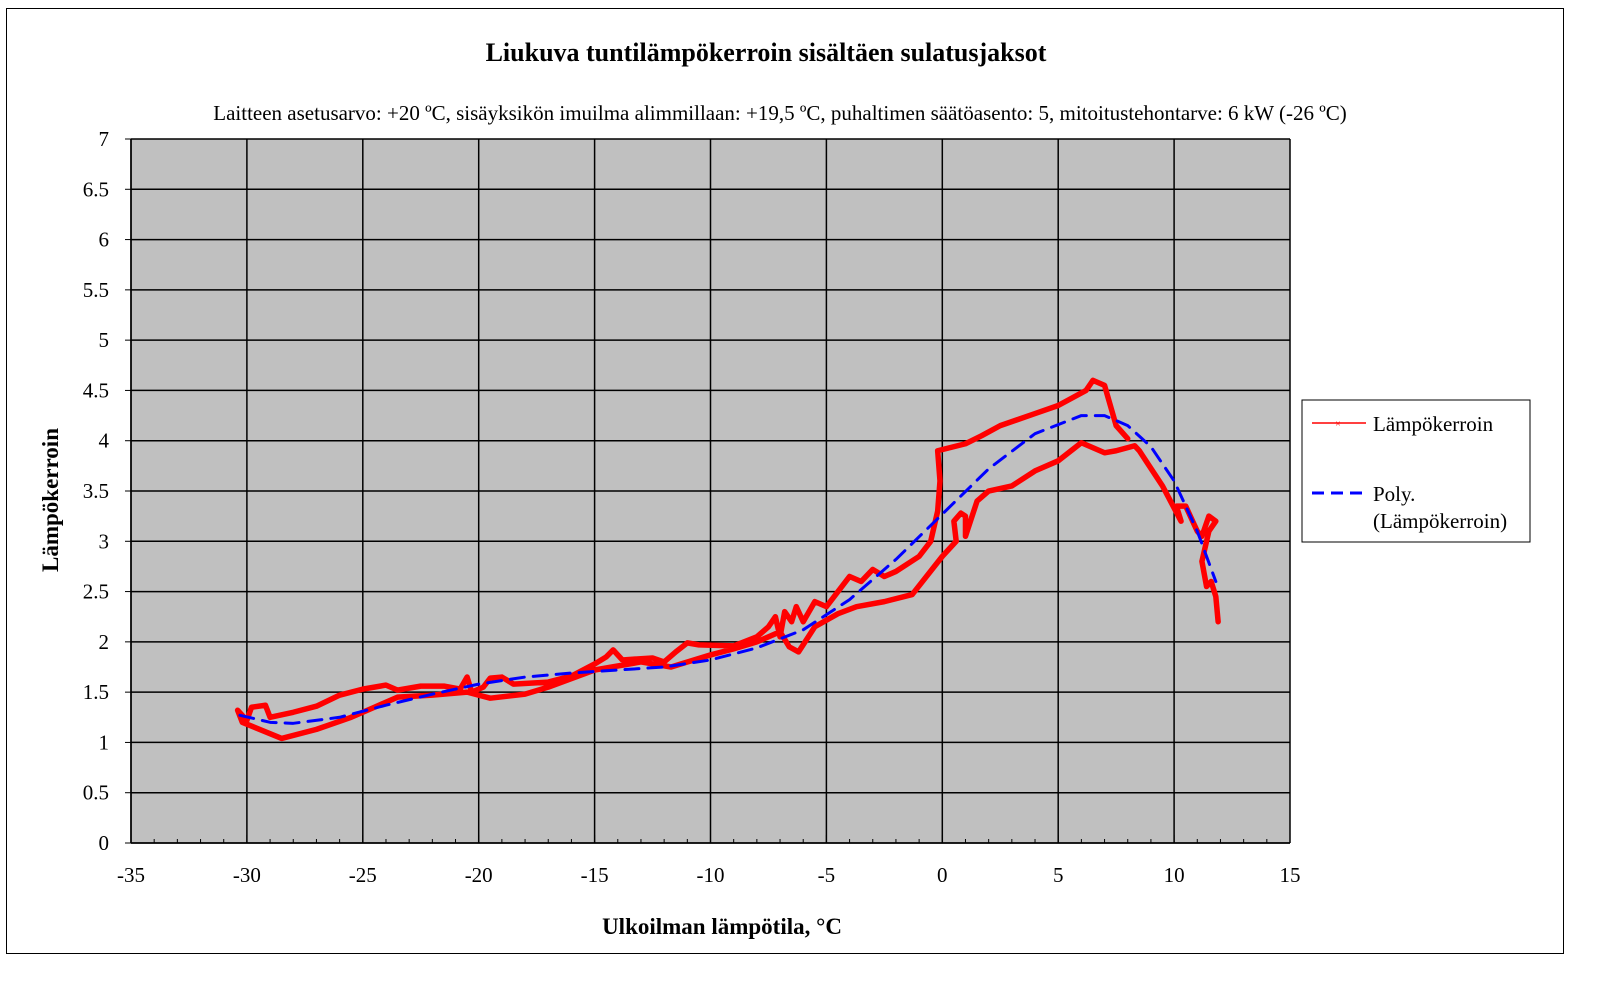  What do you see at coordinates (96, 692) in the screenshot?
I see `y-tick-label: 1.5` at bounding box center [96, 692].